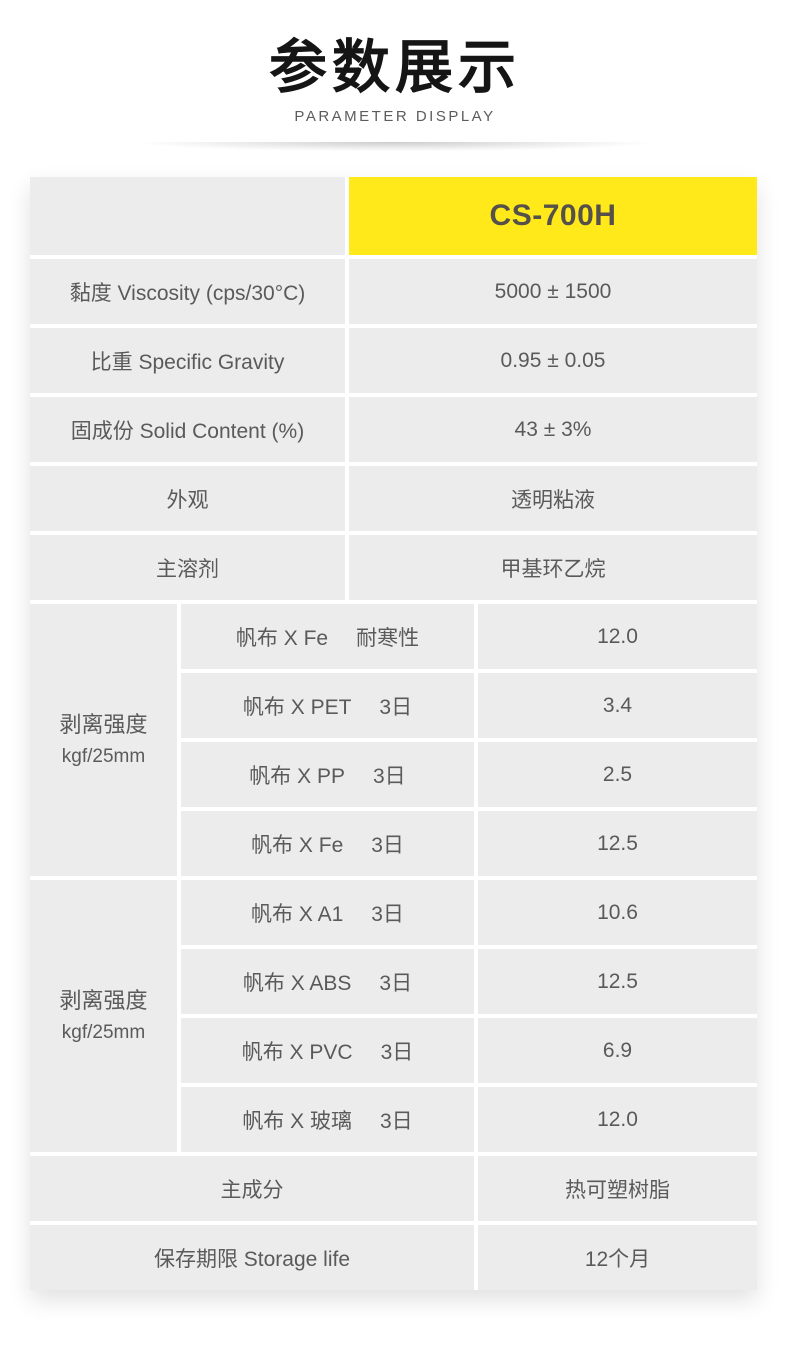 This screenshot has width=790, height=1356. I want to click on peel-row-pet: 帆布 X PET 3日 3.4, so click(469, 705).